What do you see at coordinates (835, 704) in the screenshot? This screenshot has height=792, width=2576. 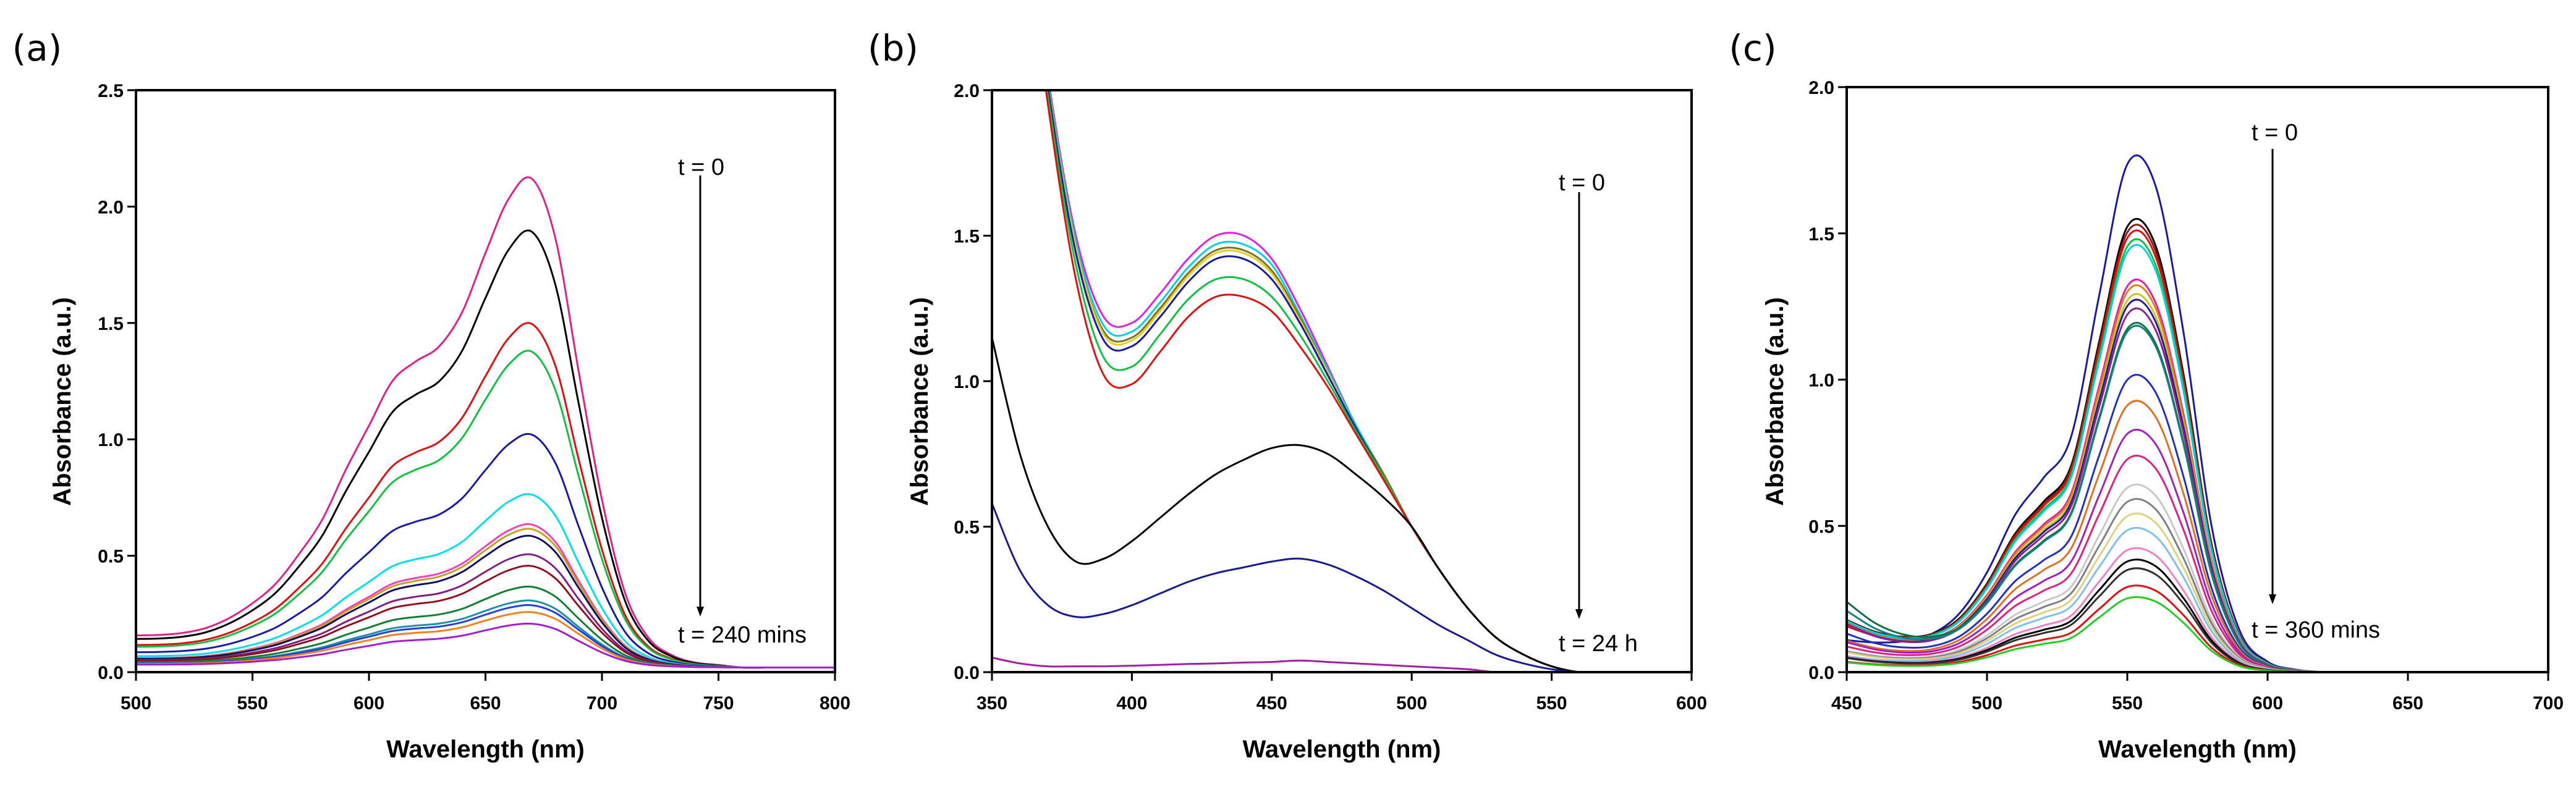 I see `x-tick-label: 800` at bounding box center [835, 704].